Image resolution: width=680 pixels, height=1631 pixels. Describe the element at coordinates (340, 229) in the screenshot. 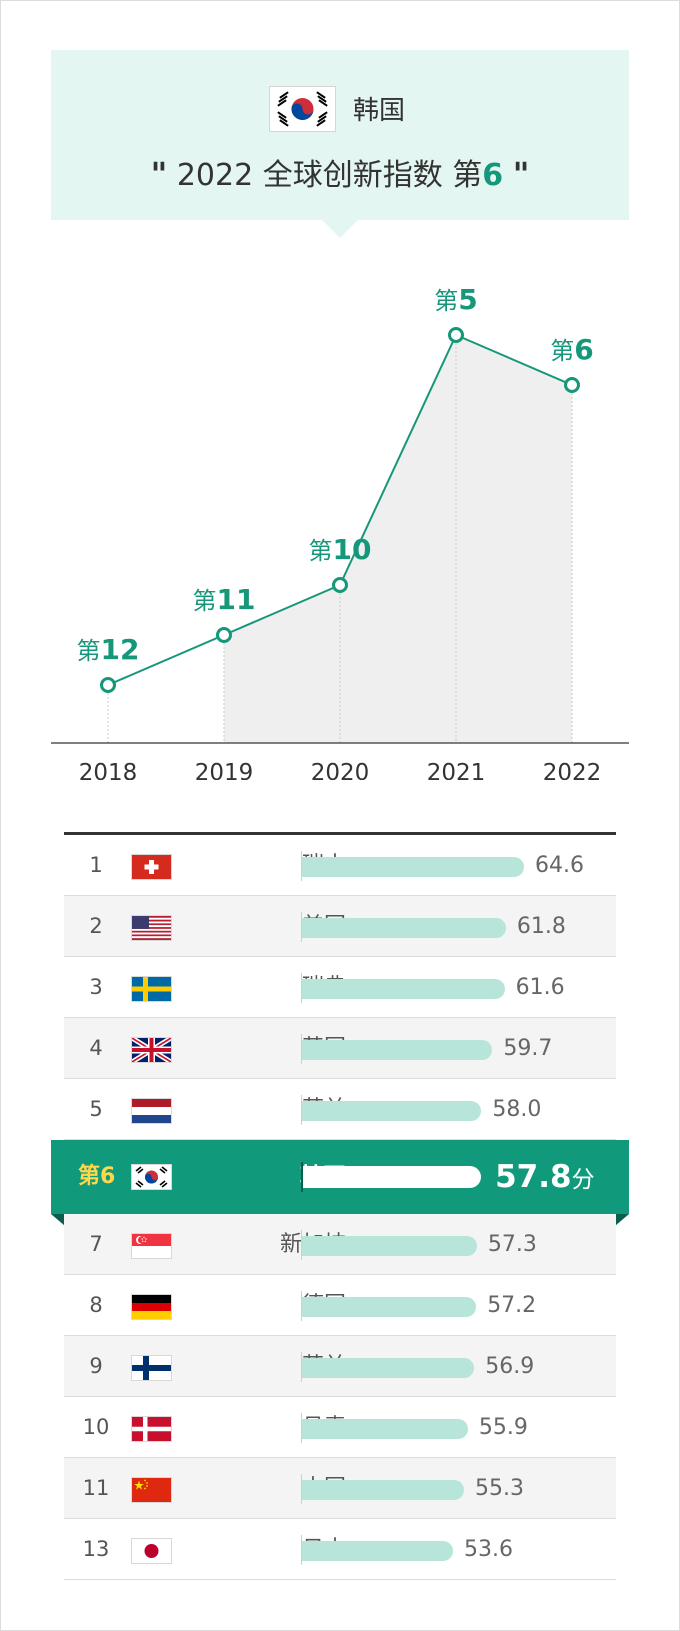

I see `header-pointer` at that location.